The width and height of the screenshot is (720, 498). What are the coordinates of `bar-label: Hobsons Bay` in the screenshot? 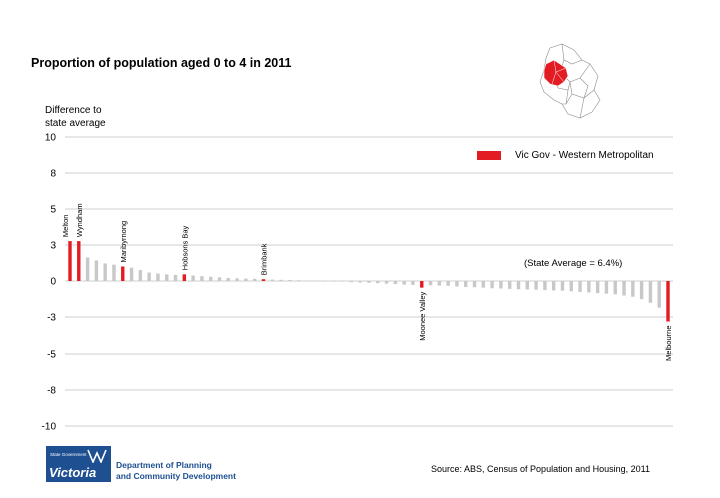 It's located at (184, 247).